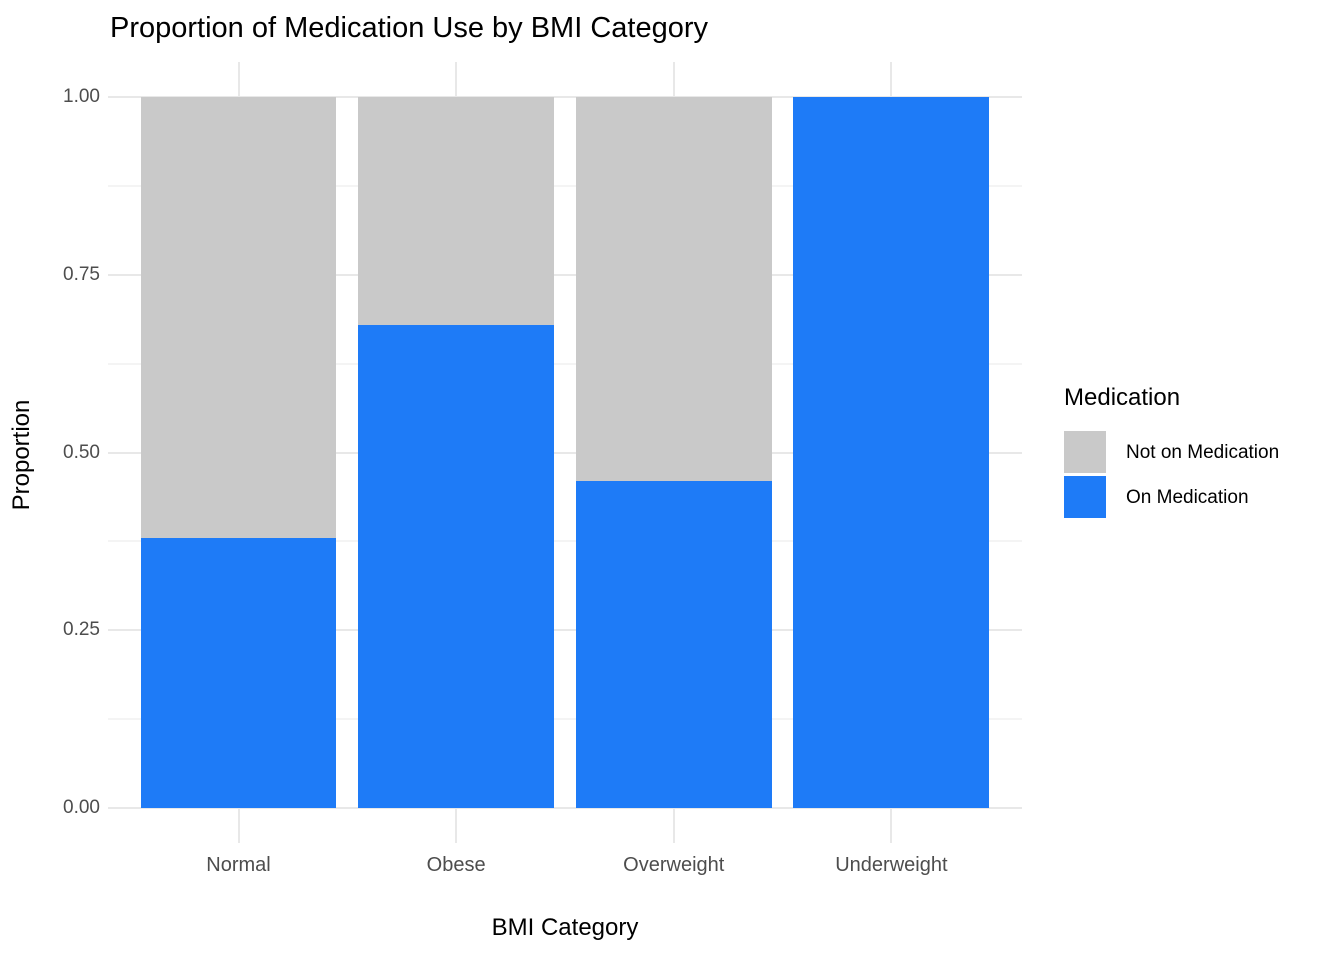  I want to click on y-axis-tick-label: 1.00, so click(81, 96).